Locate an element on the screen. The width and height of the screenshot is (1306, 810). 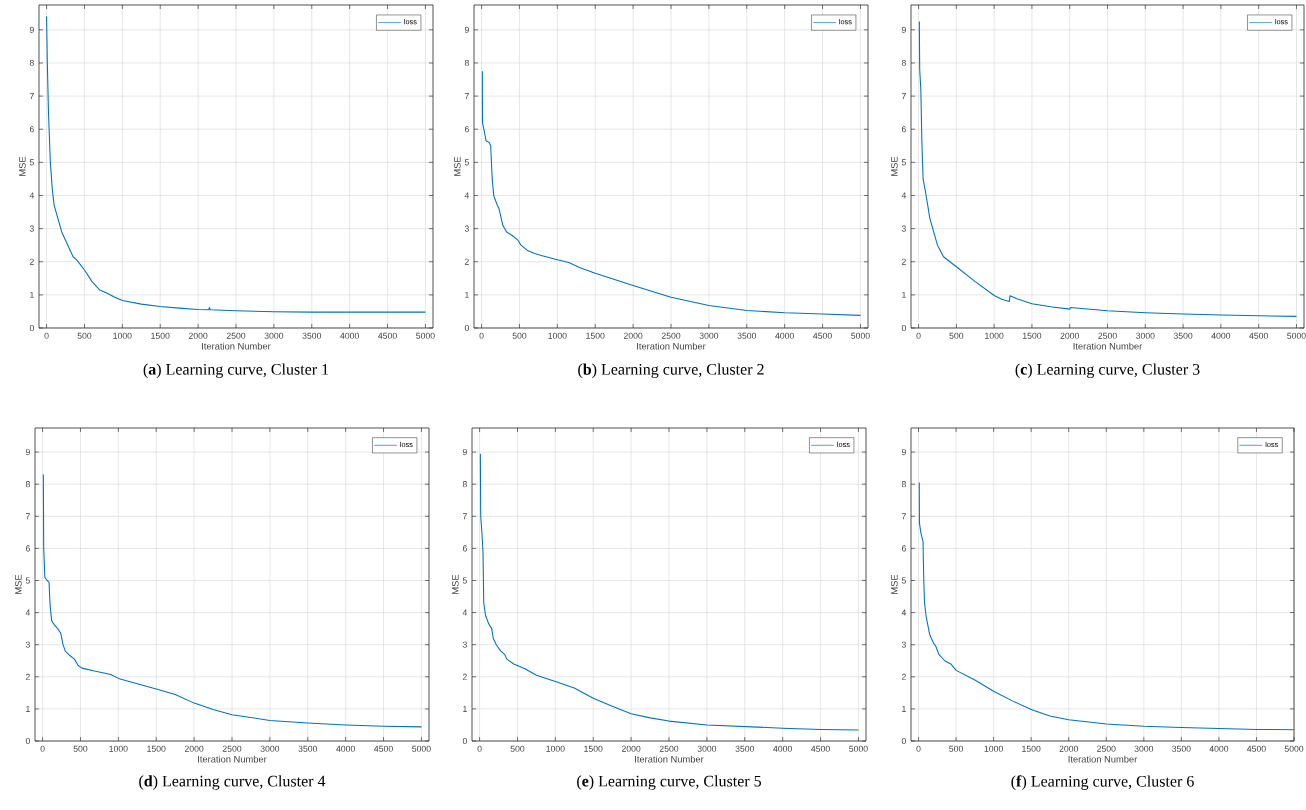
text: (d) Learning curve, Cluster 4 is located at coordinates (232, 782).